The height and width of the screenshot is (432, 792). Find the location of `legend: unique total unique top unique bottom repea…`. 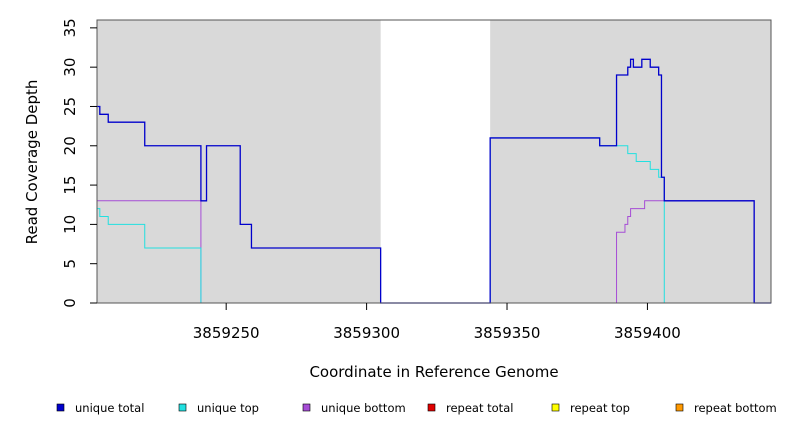

legend: unique total unique top unique bottom repea… is located at coordinates (416, 408).